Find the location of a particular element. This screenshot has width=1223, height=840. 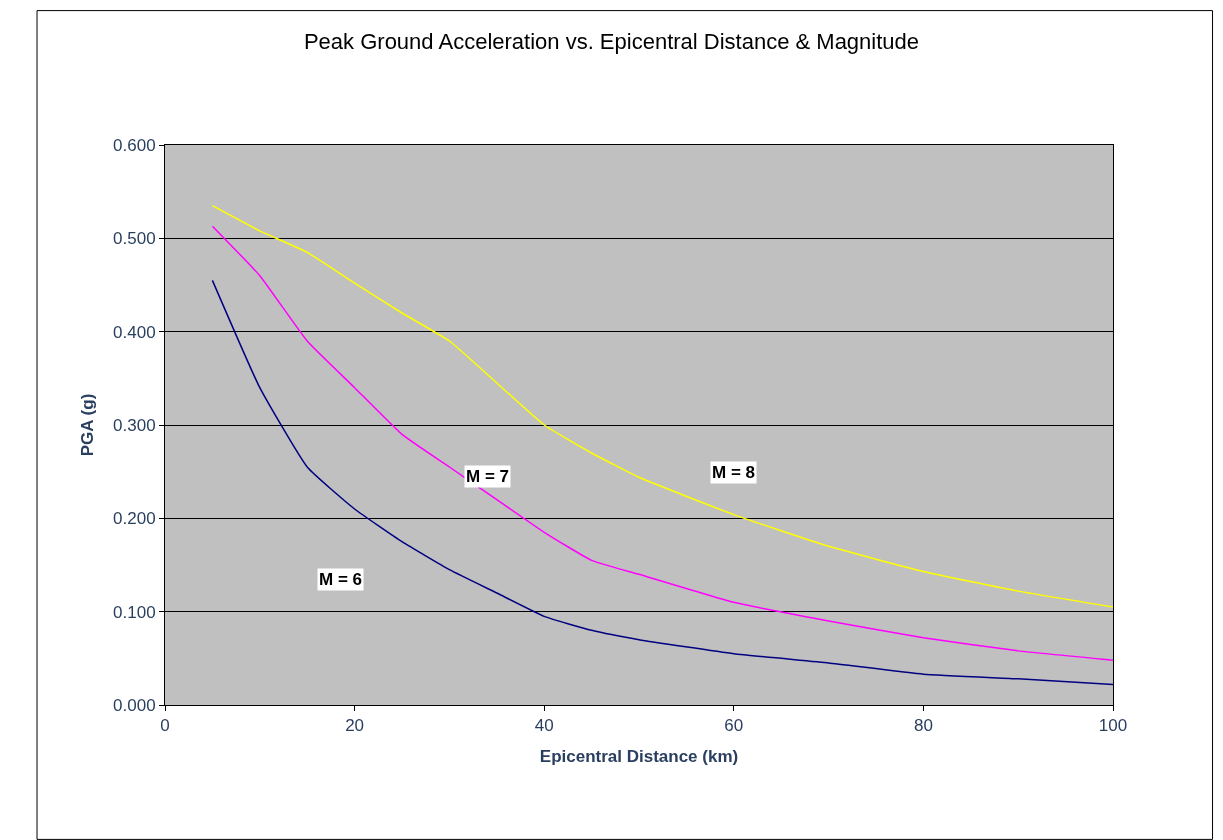

y-tick-label: 0.100 is located at coordinates (134, 612).